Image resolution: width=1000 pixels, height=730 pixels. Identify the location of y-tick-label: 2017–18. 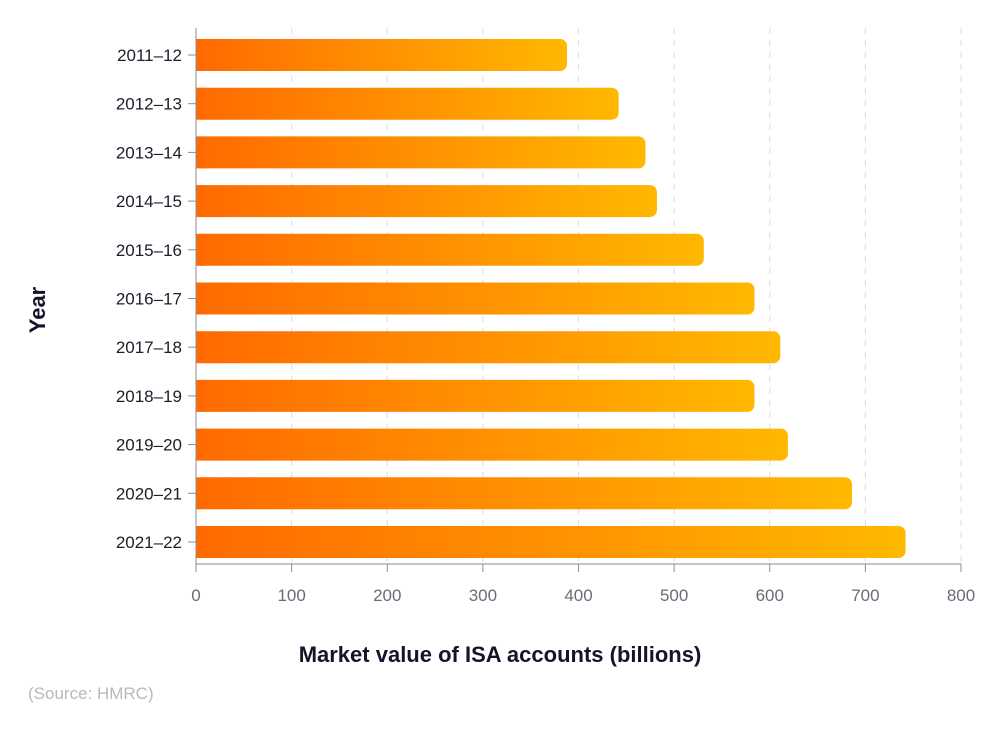
(149, 347).